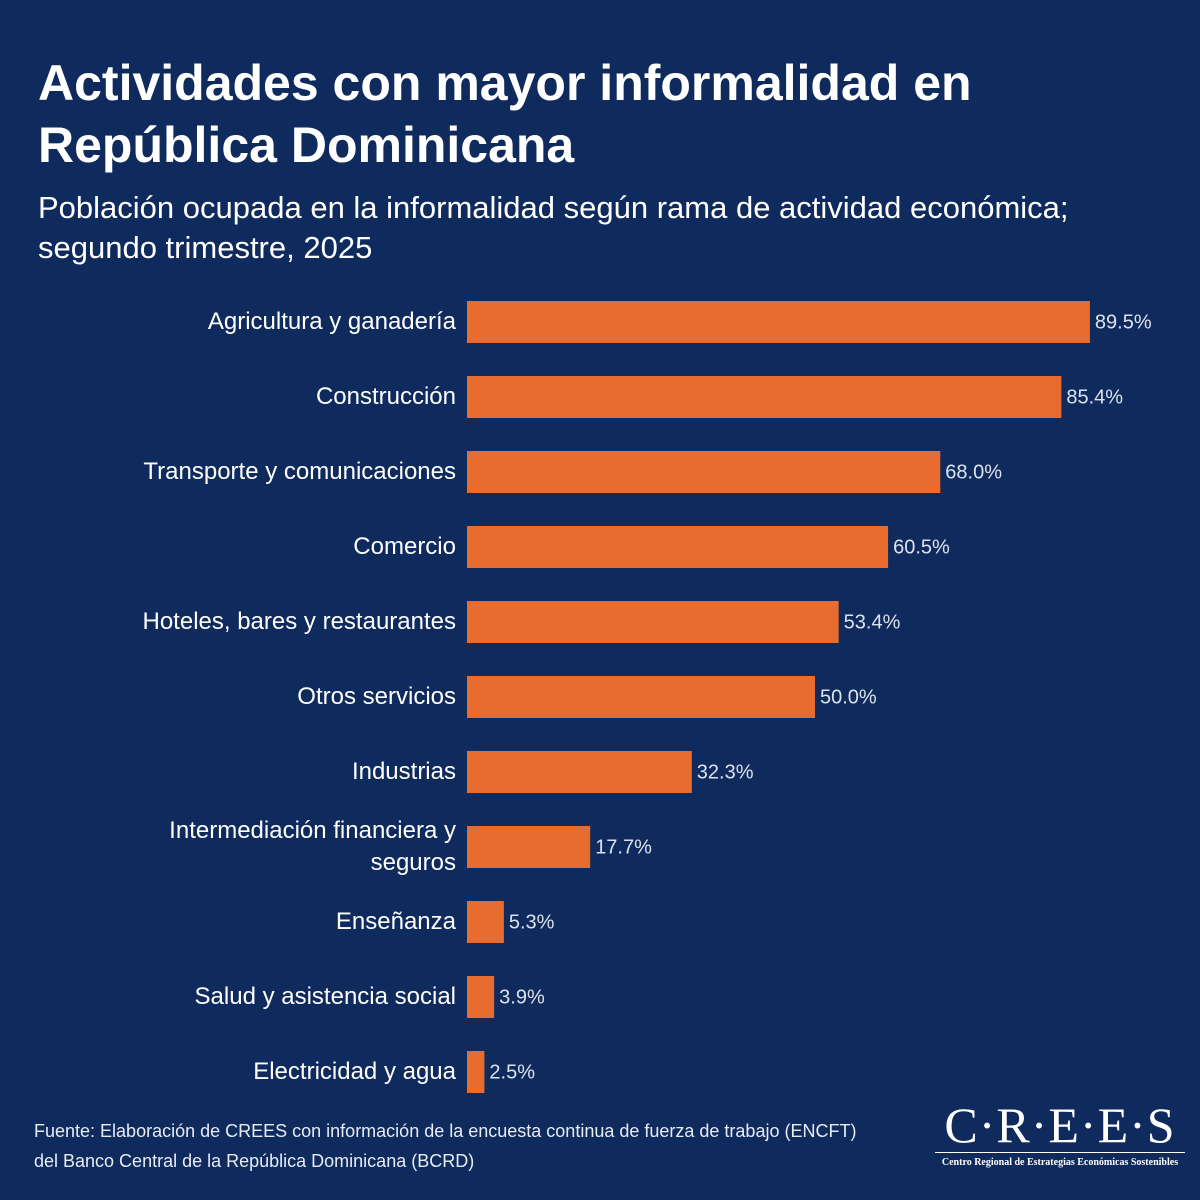  What do you see at coordinates (312, 846) in the screenshot?
I see `category-label: Intermediación financiera y seguros` at bounding box center [312, 846].